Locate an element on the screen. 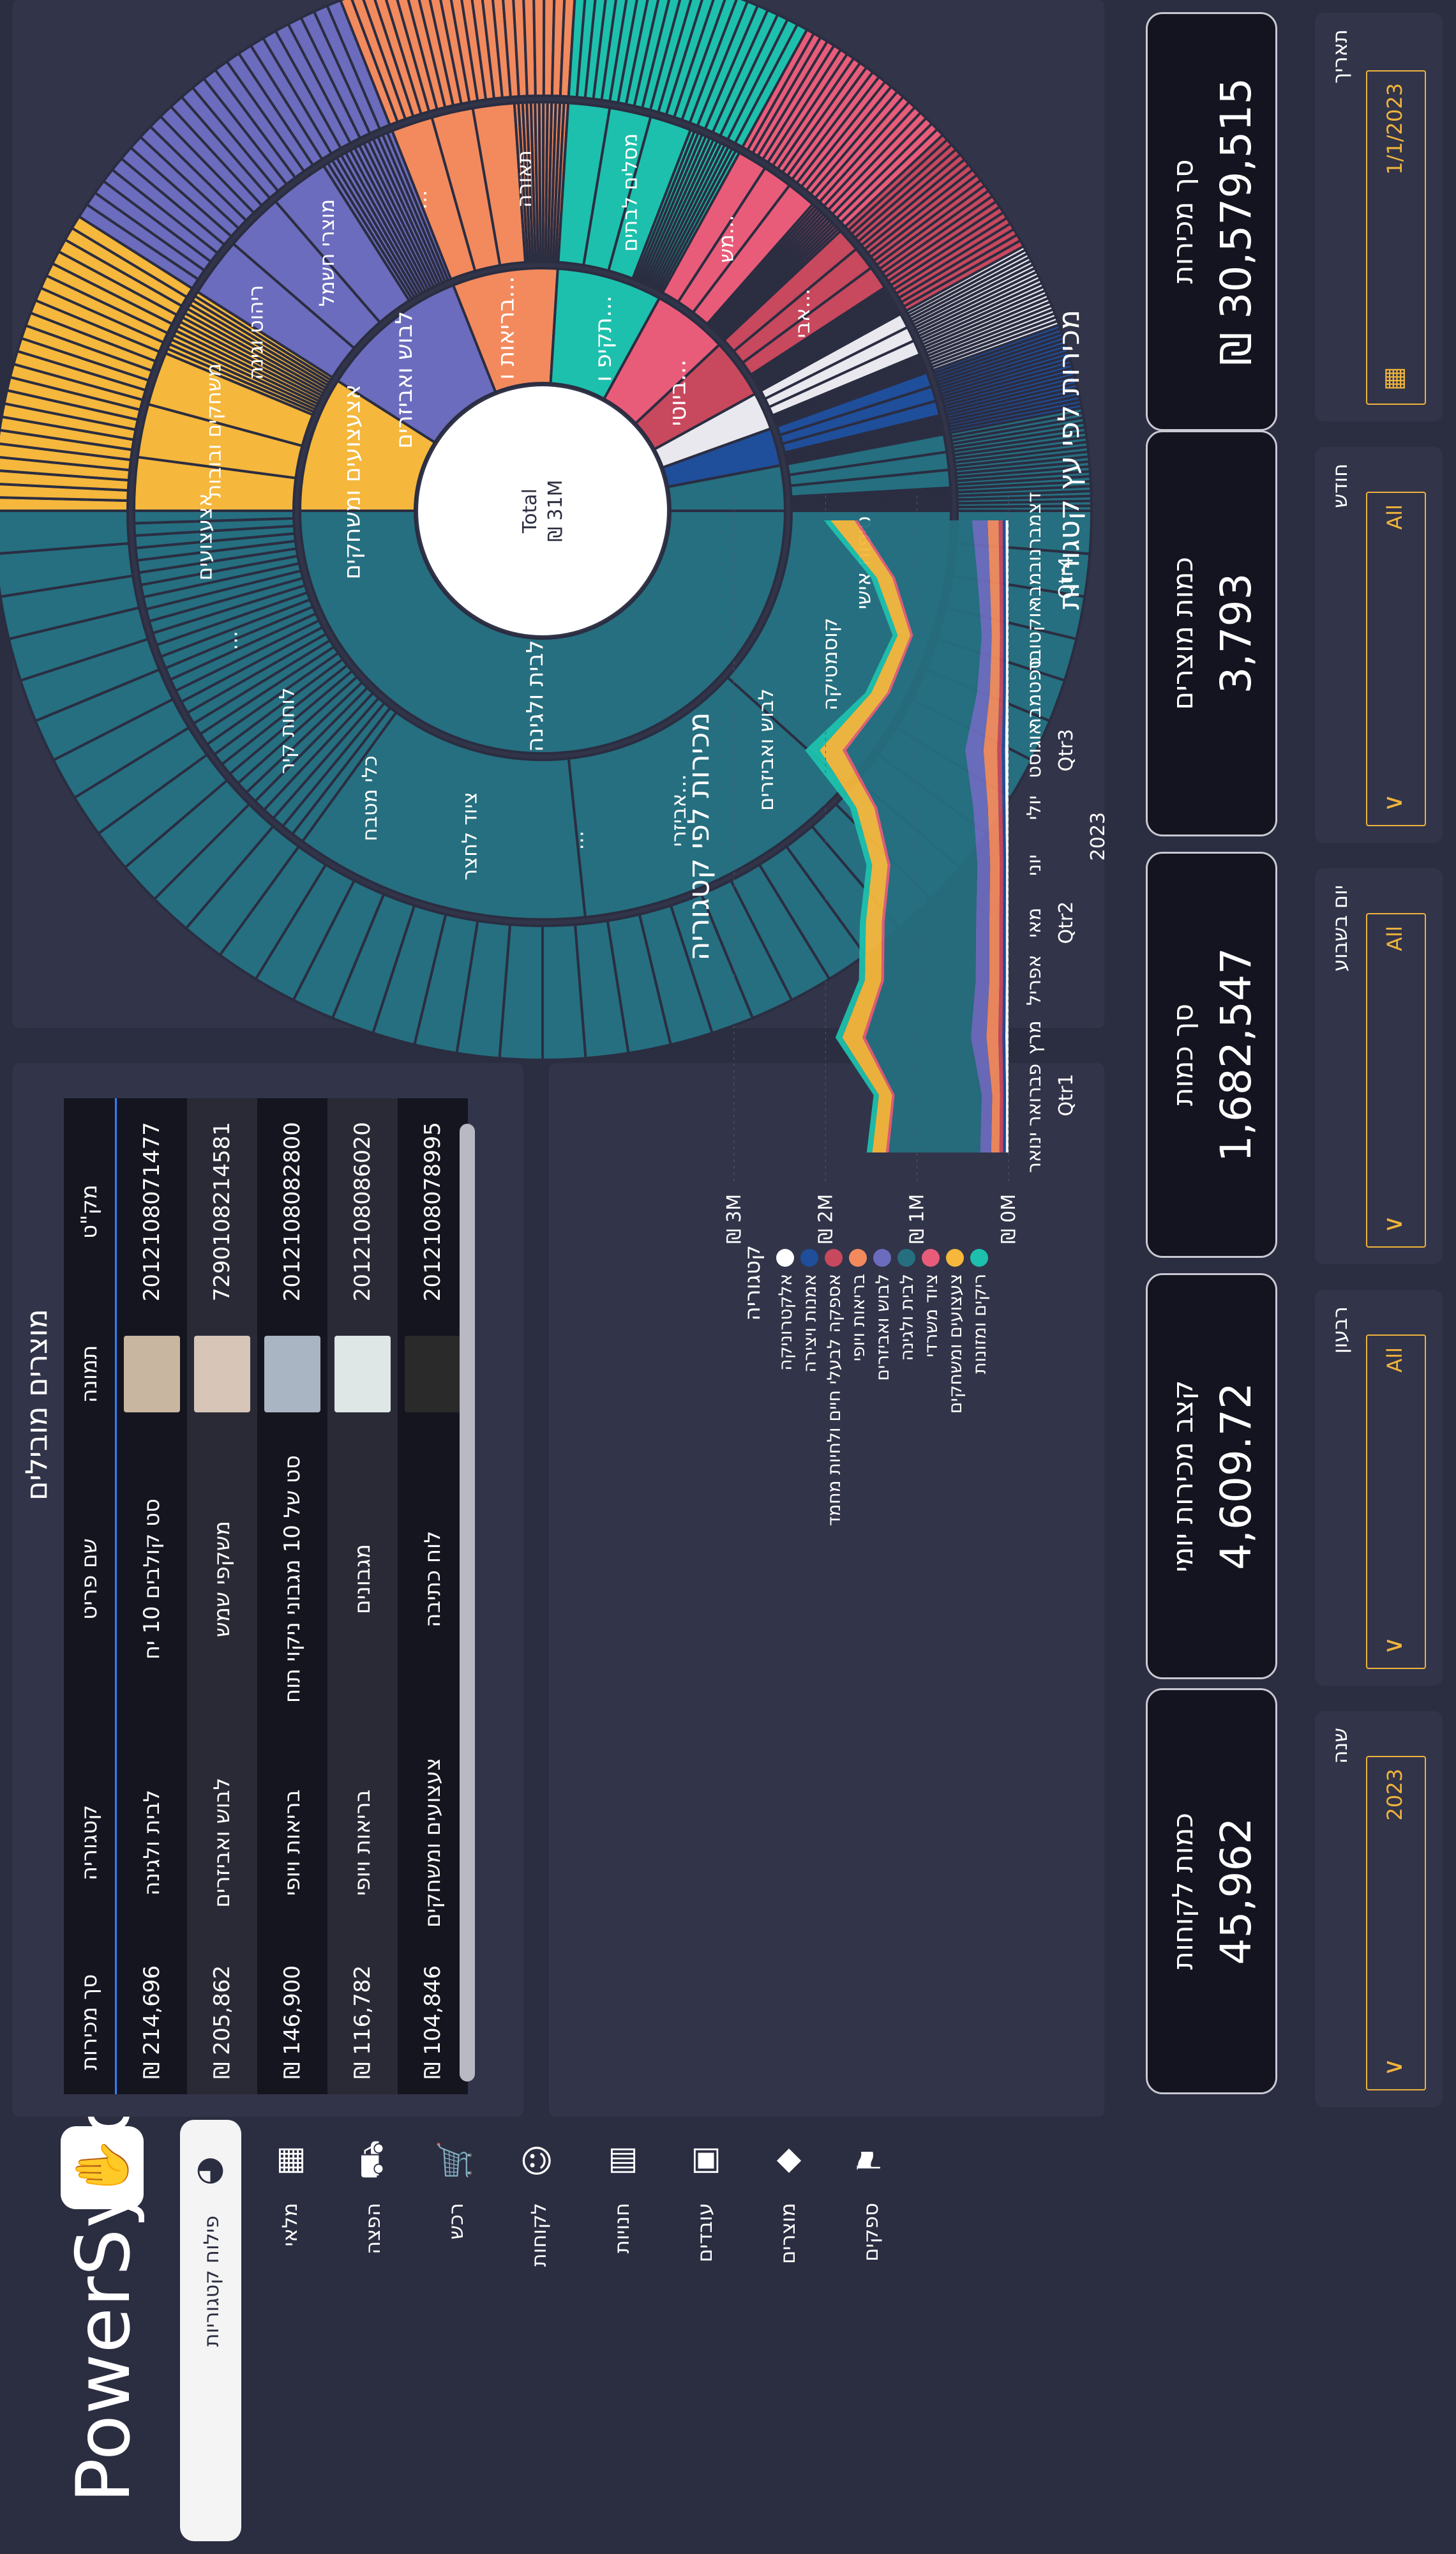 The width and height of the screenshot is (1456, 2554). horizontal-scrollbar is located at coordinates (467, 1603).